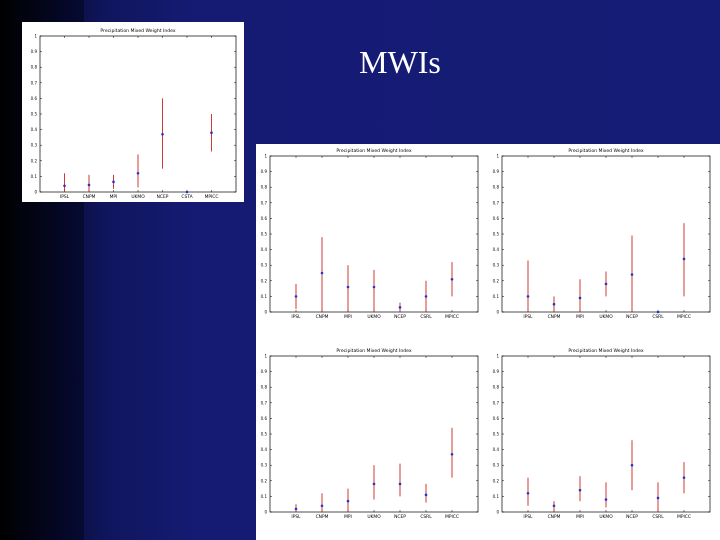  I want to click on x-tick-label: CSTA, so click(186, 197).